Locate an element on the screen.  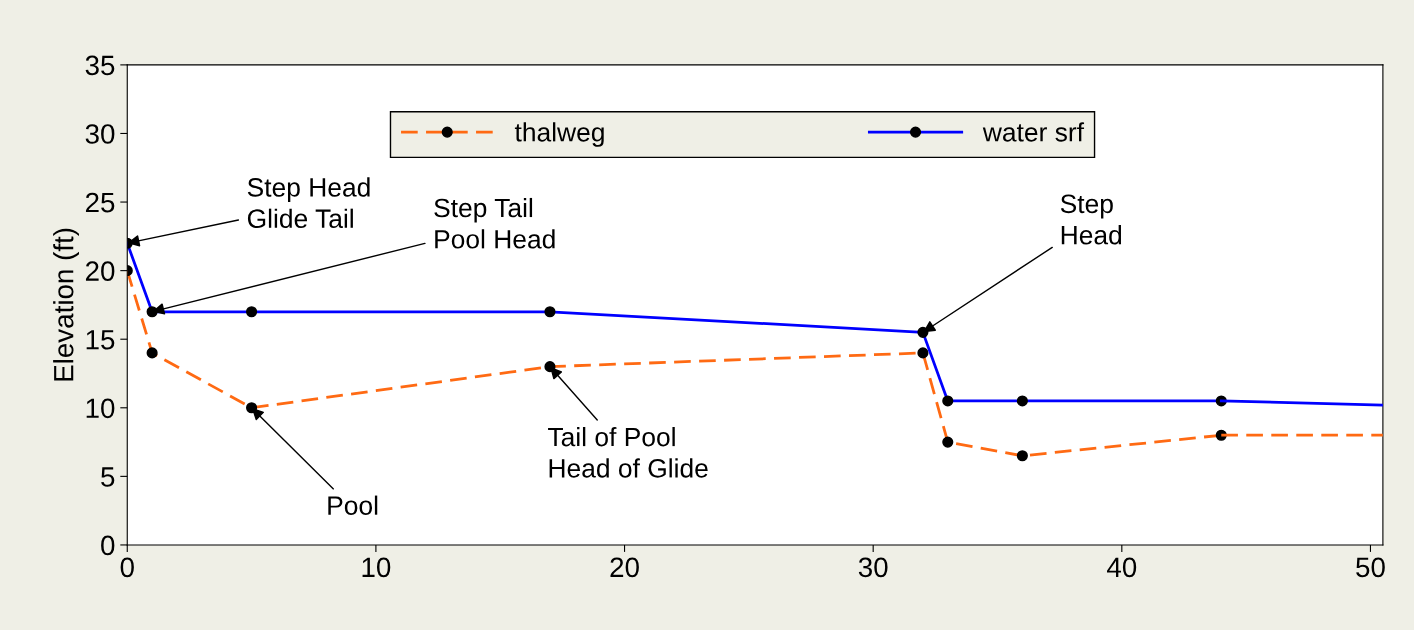
annotation: Step Tail Pool Head is located at coordinates (494, 223).